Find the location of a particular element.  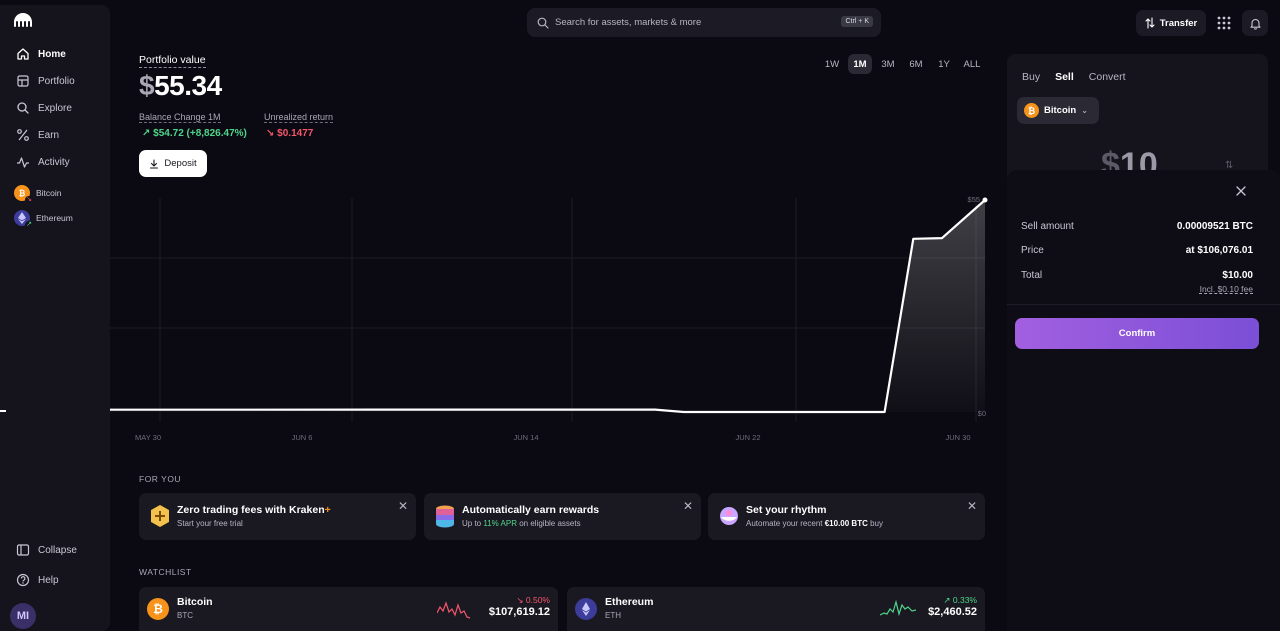

asset-selector-label: Bitcoin is located at coordinates (1060, 110).